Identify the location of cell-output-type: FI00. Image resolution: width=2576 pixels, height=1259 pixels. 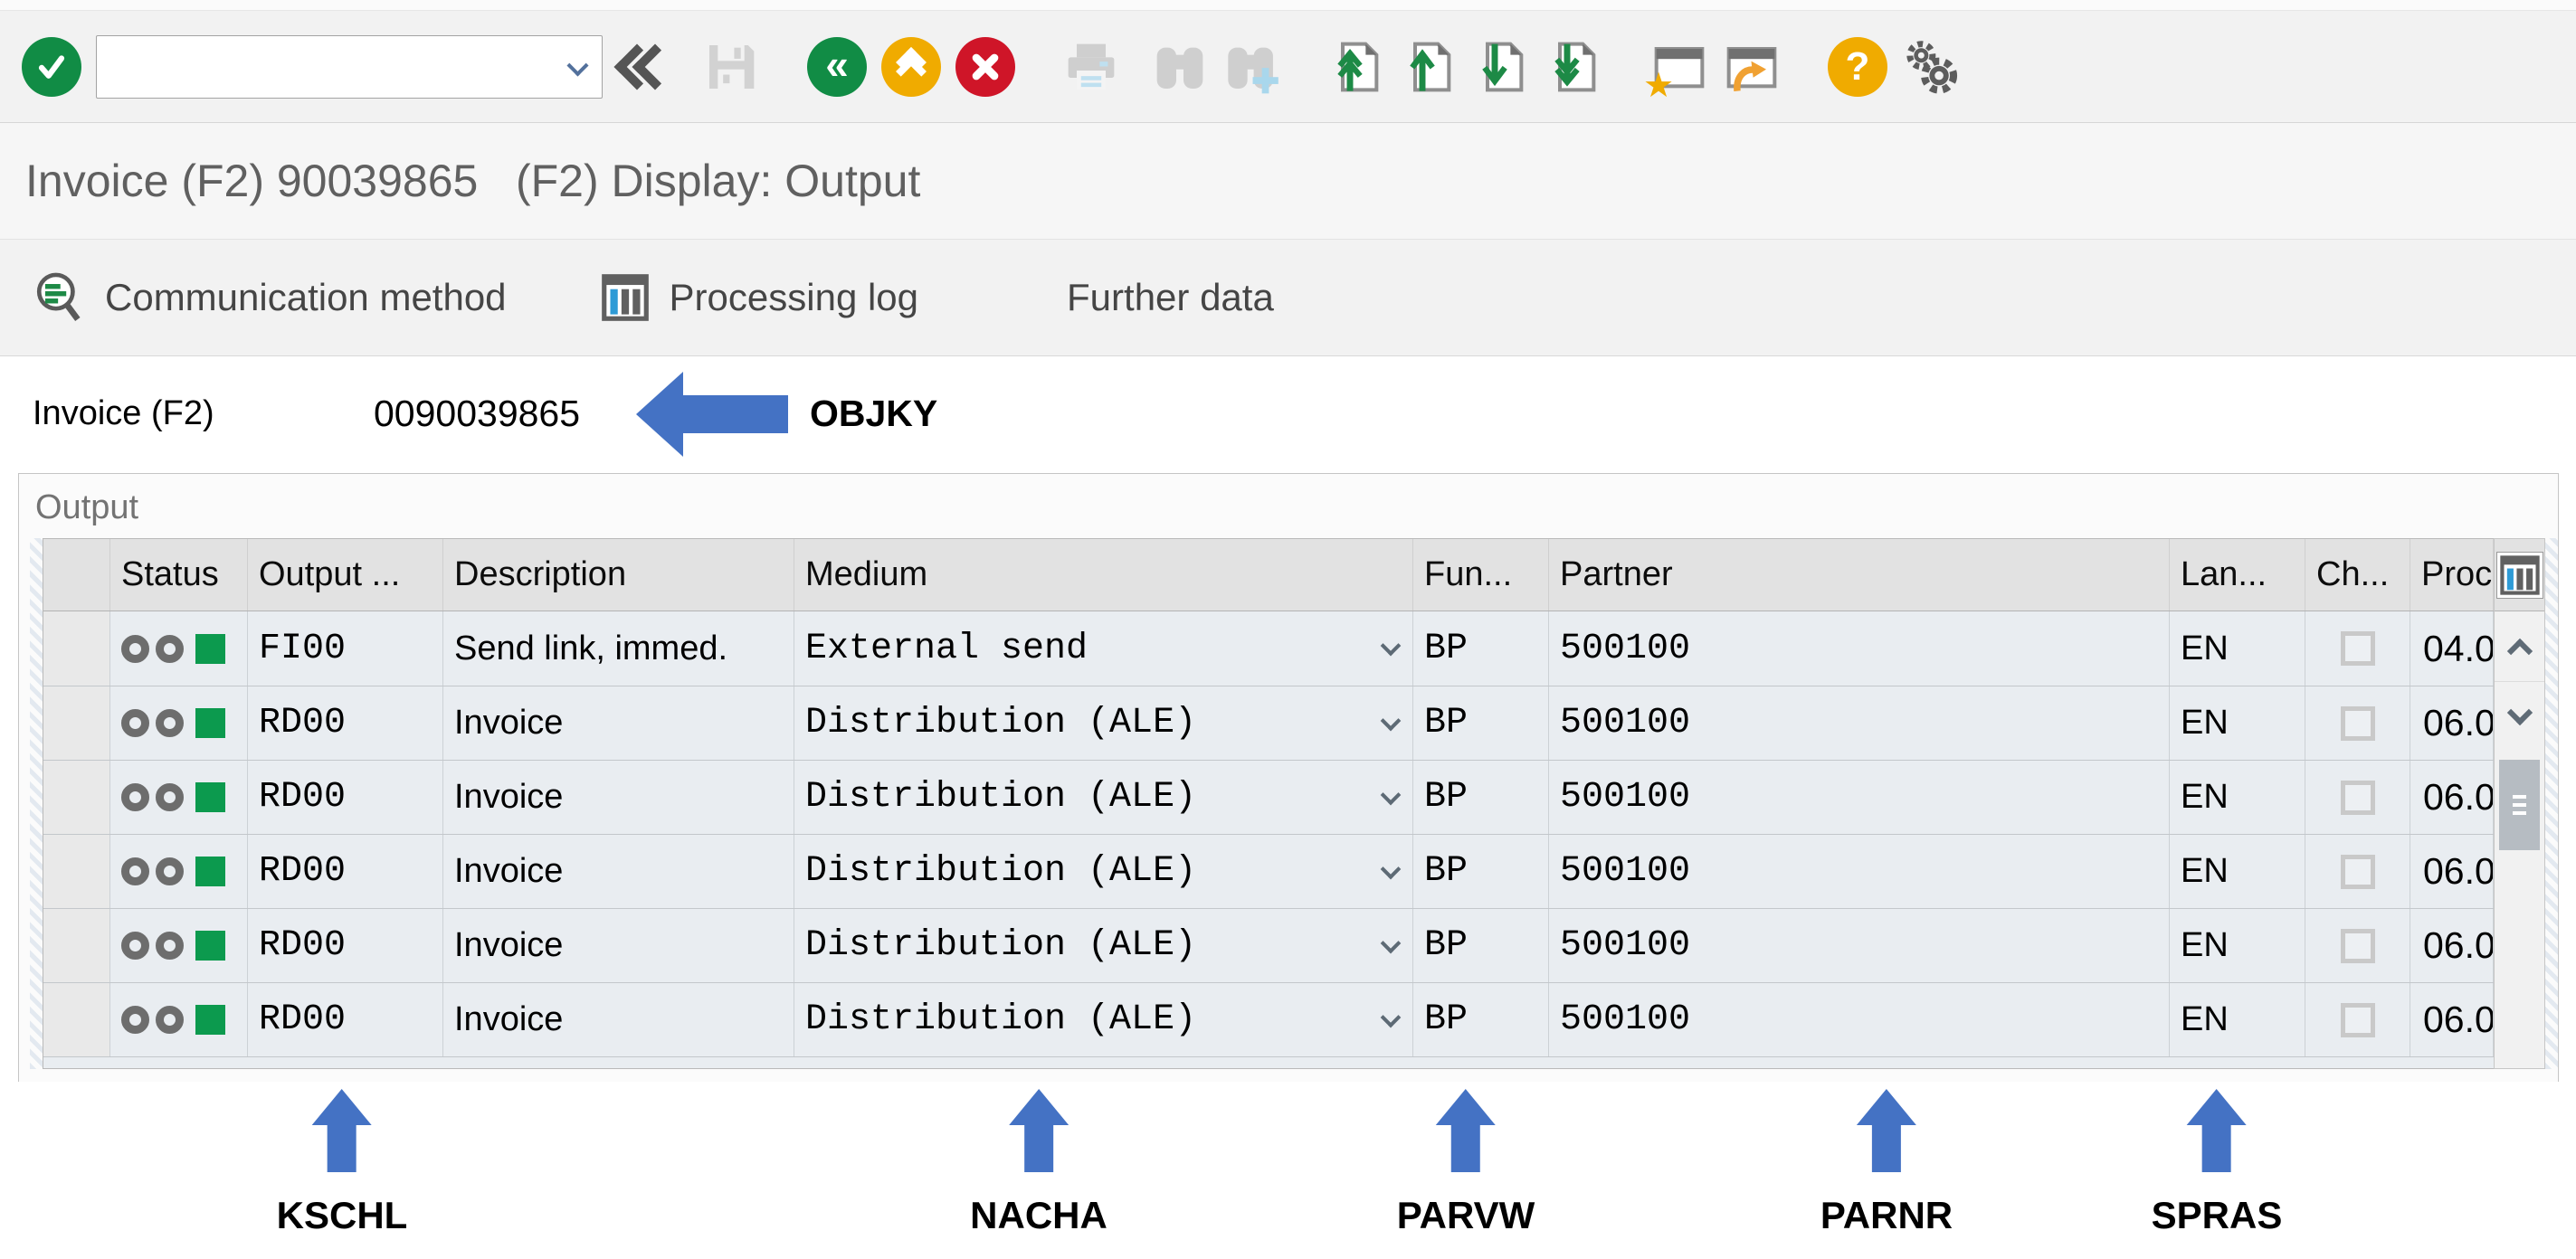
(345, 649).